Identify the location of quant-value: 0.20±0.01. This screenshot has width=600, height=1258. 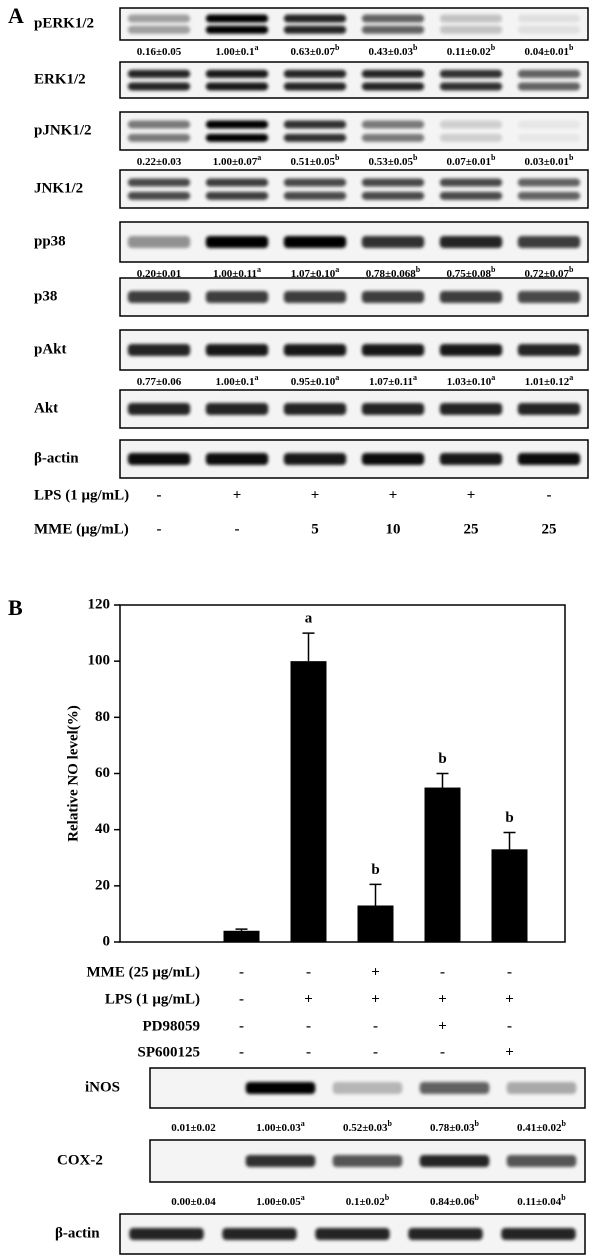
(159, 274).